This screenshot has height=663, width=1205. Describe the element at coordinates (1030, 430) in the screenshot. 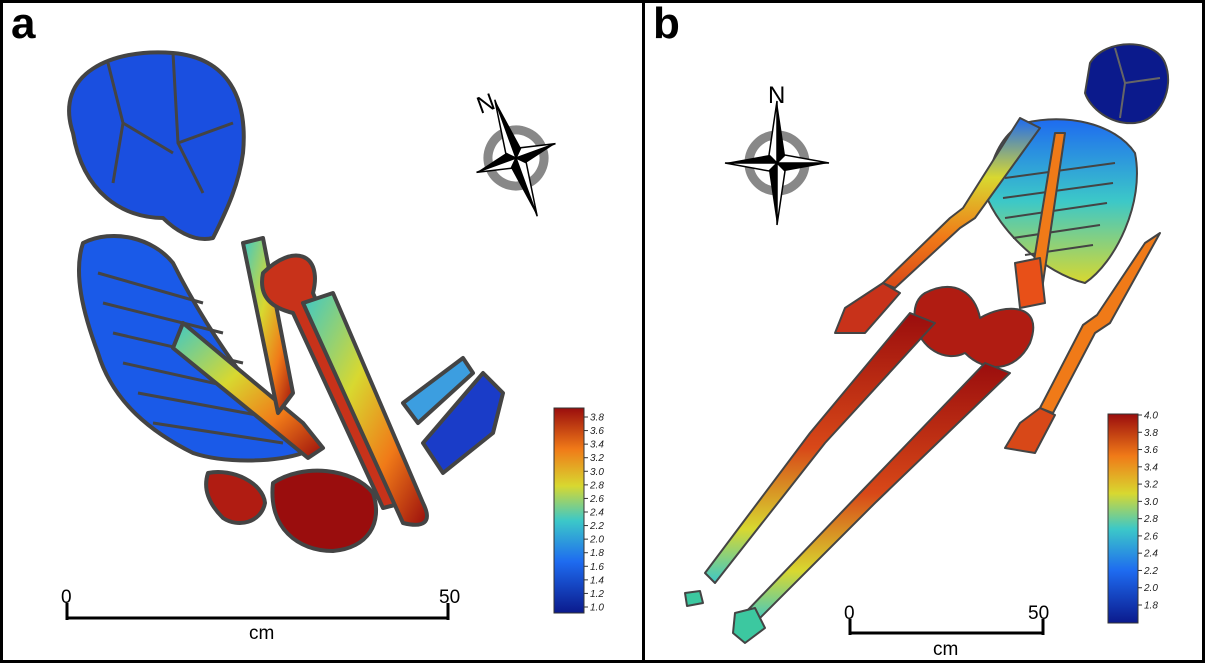

I see `hand-b-right` at that location.